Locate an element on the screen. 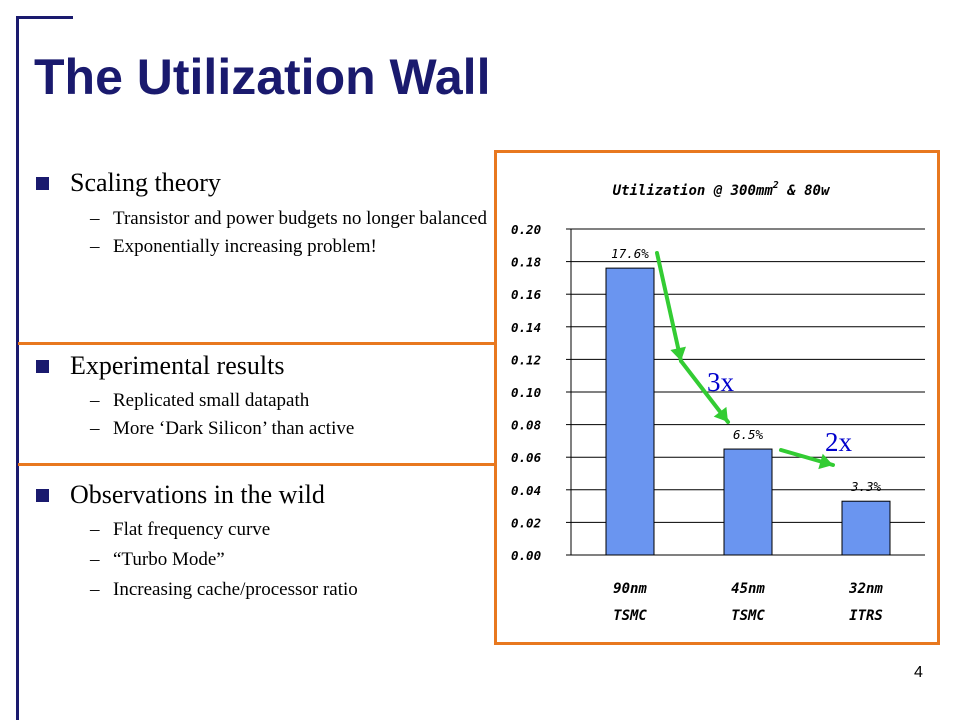  y-tick-label: 0.00 is located at coordinates (526, 555).